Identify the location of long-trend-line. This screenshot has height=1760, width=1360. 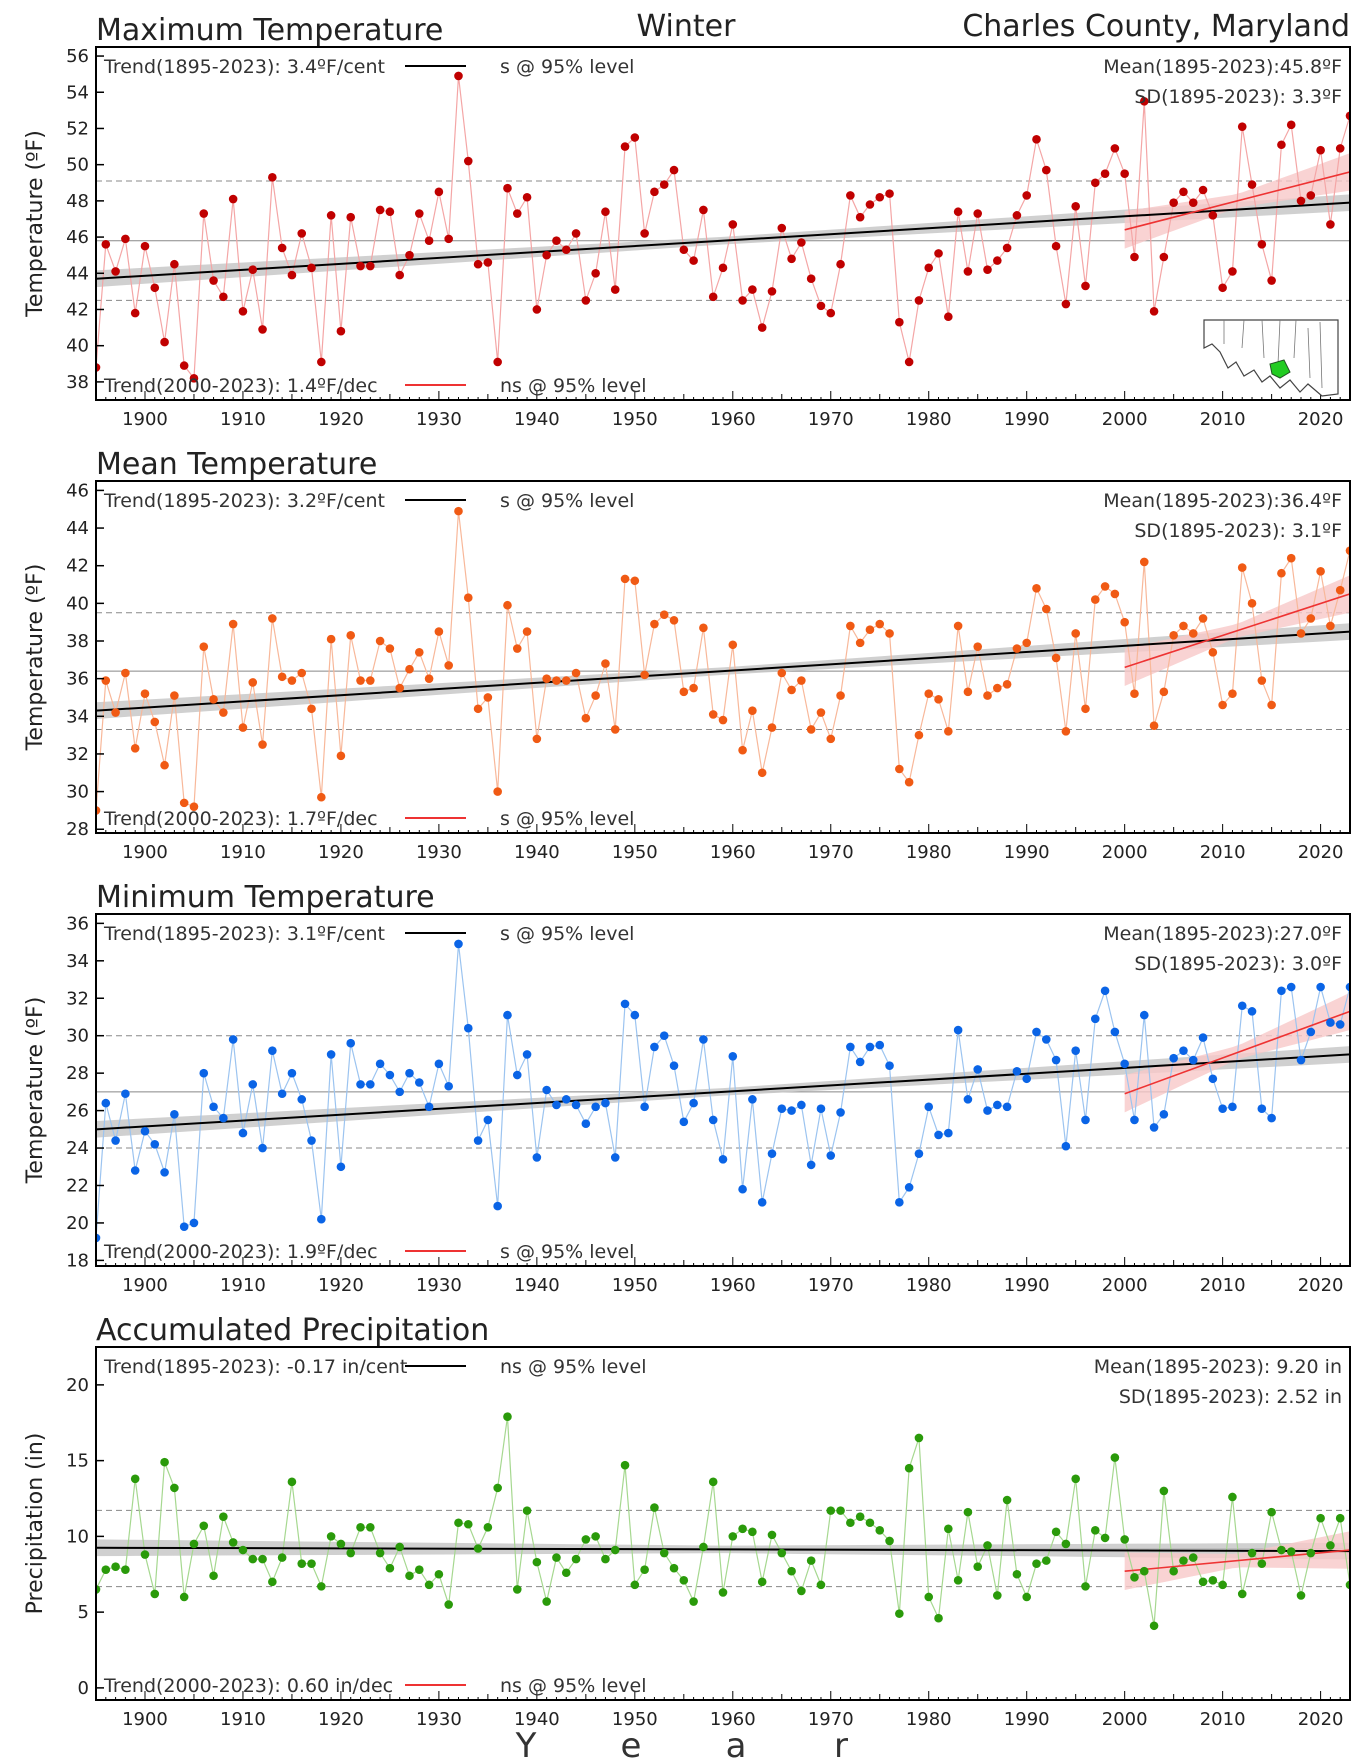
(723, 1549).